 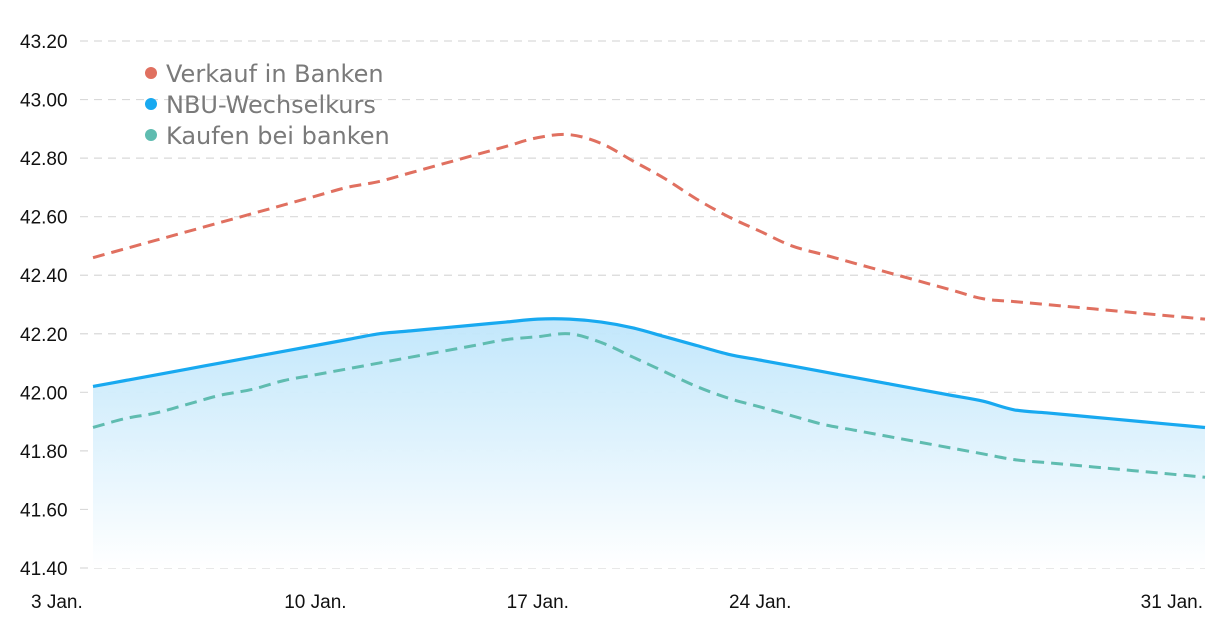 I want to click on x-tick-label: 31 Jan., so click(x=1172, y=602).